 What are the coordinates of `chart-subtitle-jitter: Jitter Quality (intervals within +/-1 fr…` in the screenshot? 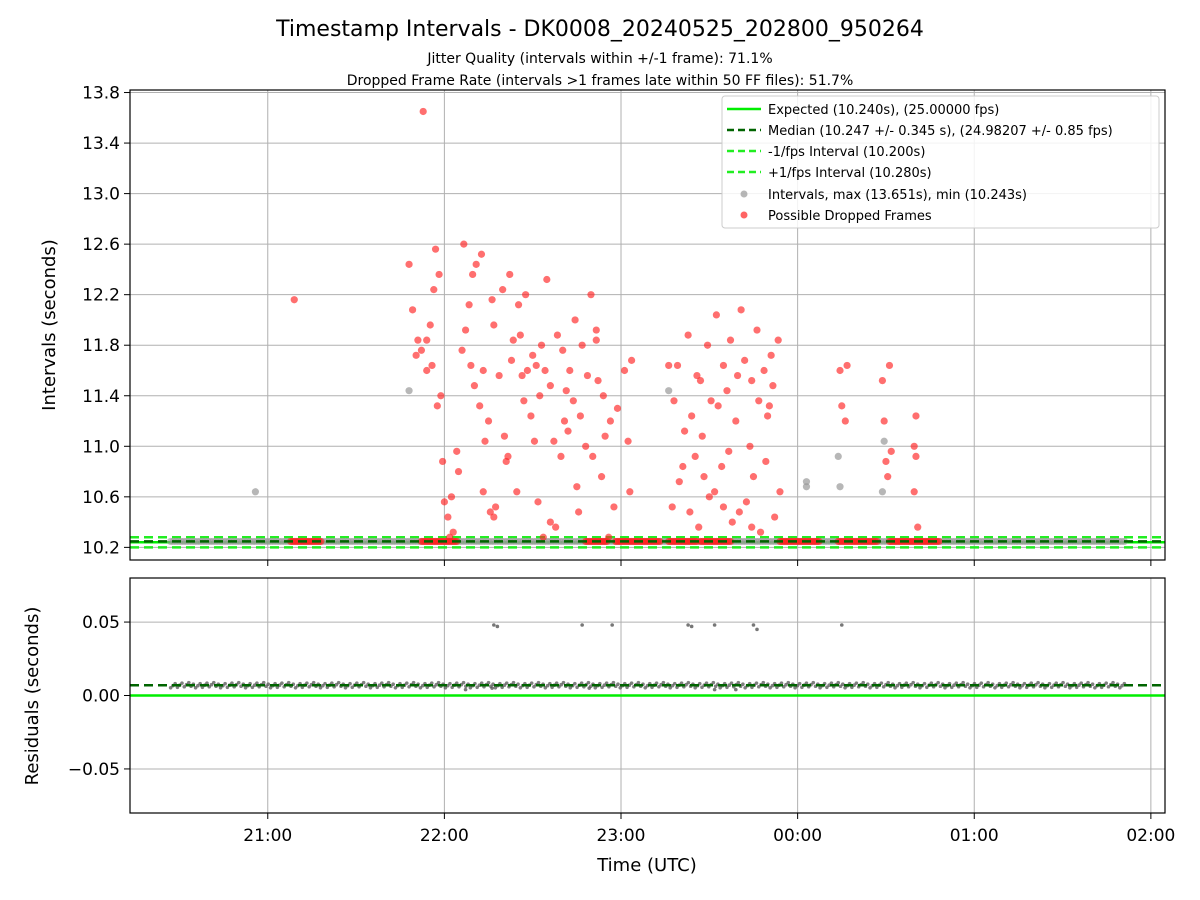 It's located at (599, 59).